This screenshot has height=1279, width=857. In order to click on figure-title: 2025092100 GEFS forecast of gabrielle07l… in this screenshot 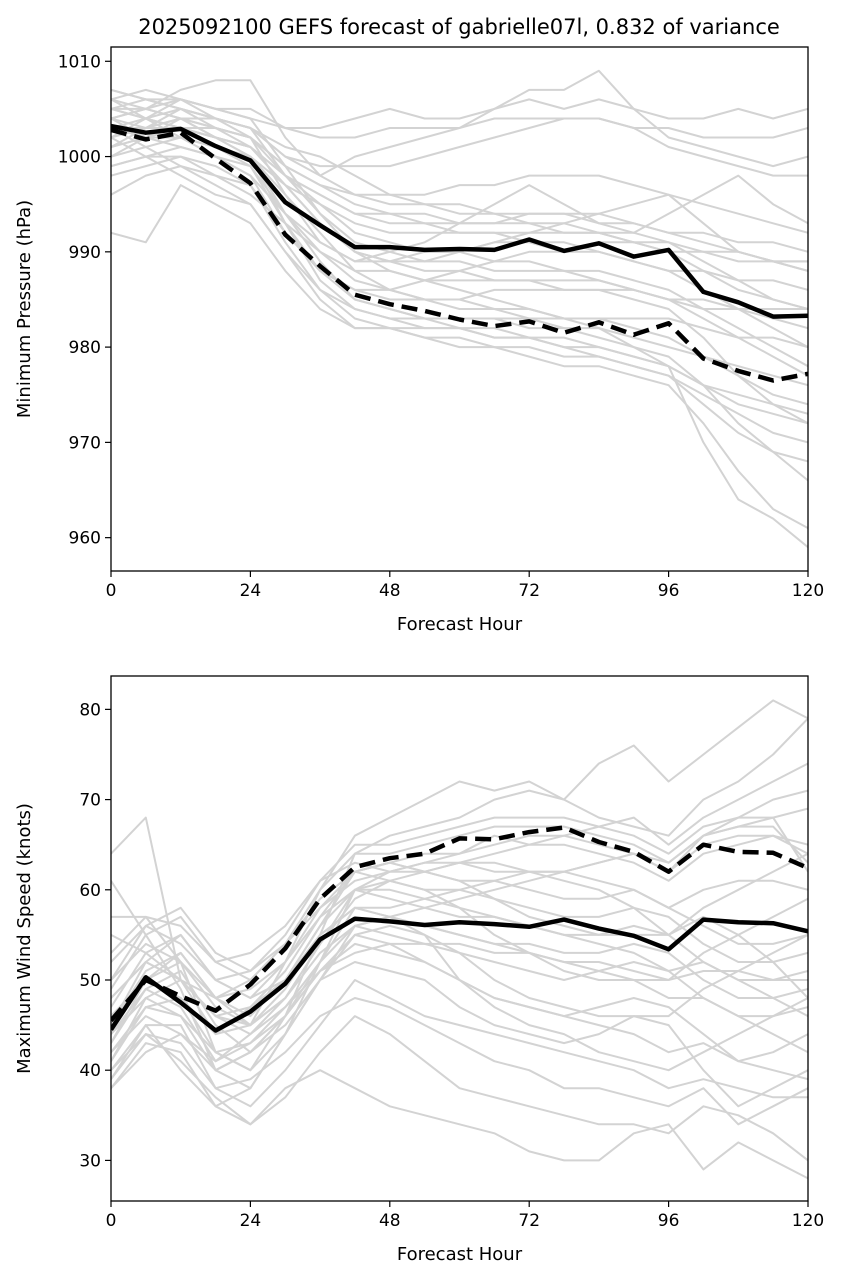, I will do `click(459, 27)`.